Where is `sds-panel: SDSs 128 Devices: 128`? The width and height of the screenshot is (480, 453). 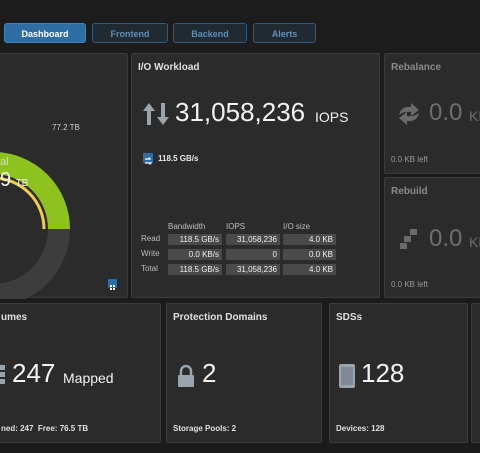
sds-panel: SDSs 128 Devices: 128 is located at coordinates (398, 373).